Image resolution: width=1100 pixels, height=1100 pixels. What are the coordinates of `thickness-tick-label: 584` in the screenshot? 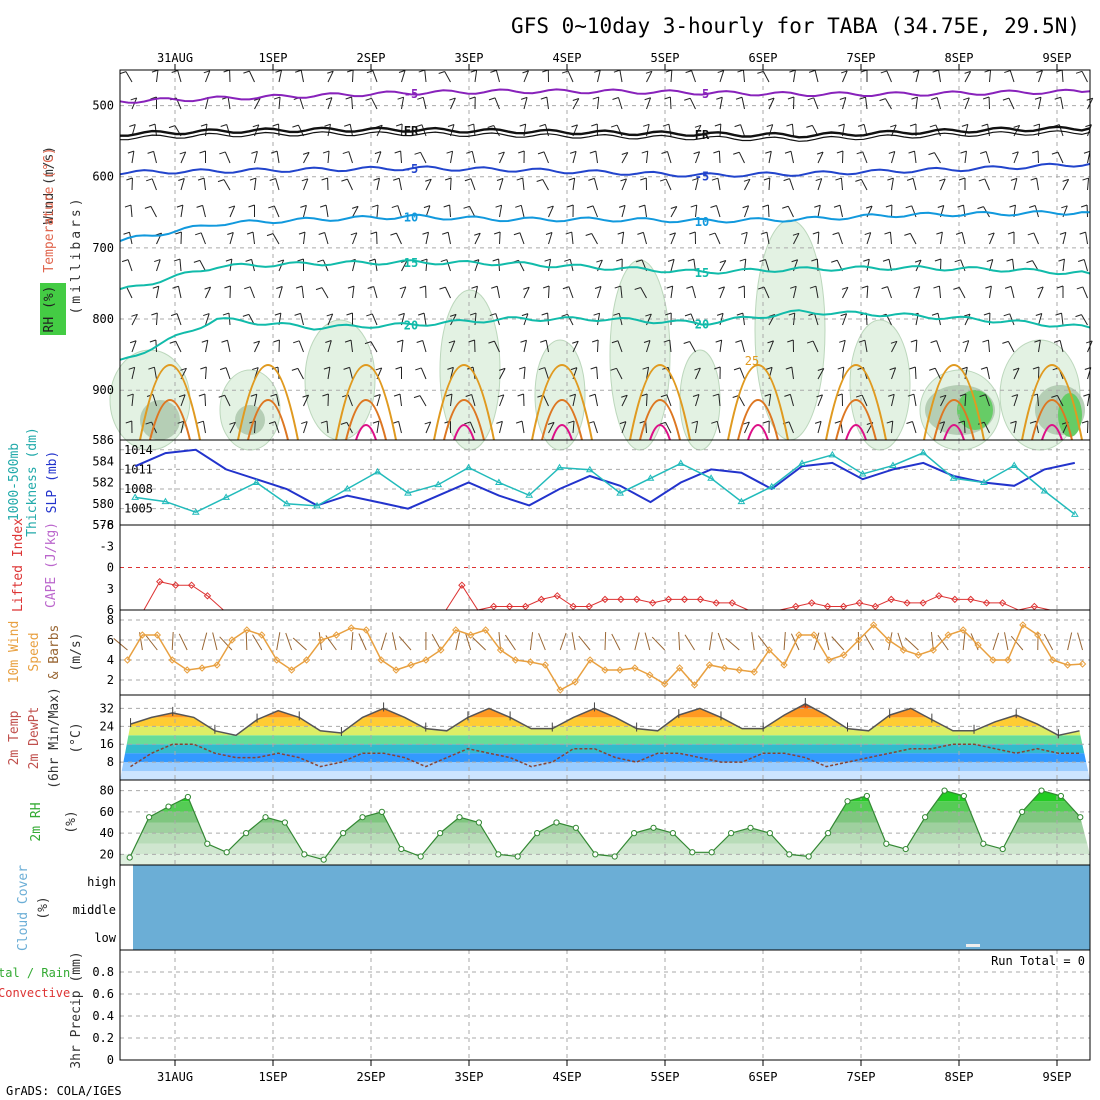 It's located at (103, 461).